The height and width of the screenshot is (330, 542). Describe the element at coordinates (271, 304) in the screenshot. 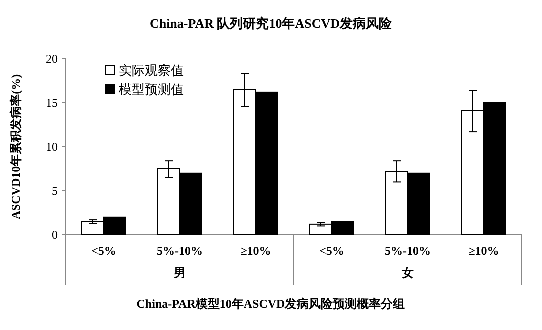

I see `x-axis-title: China-PAR模型10年ASCVD发病风险预测概率分组` at that location.